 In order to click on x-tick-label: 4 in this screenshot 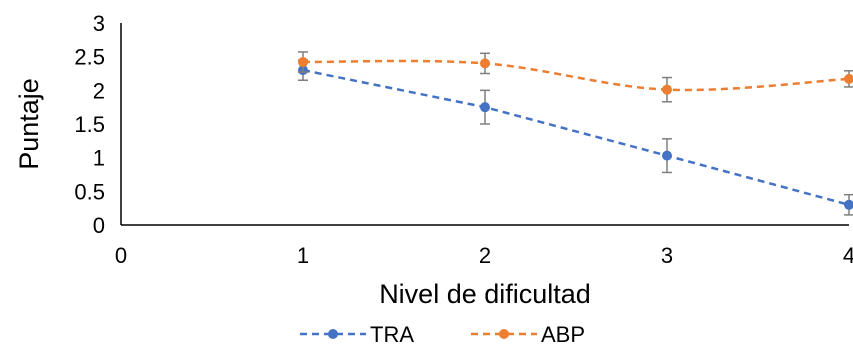, I will do `click(848, 255)`.